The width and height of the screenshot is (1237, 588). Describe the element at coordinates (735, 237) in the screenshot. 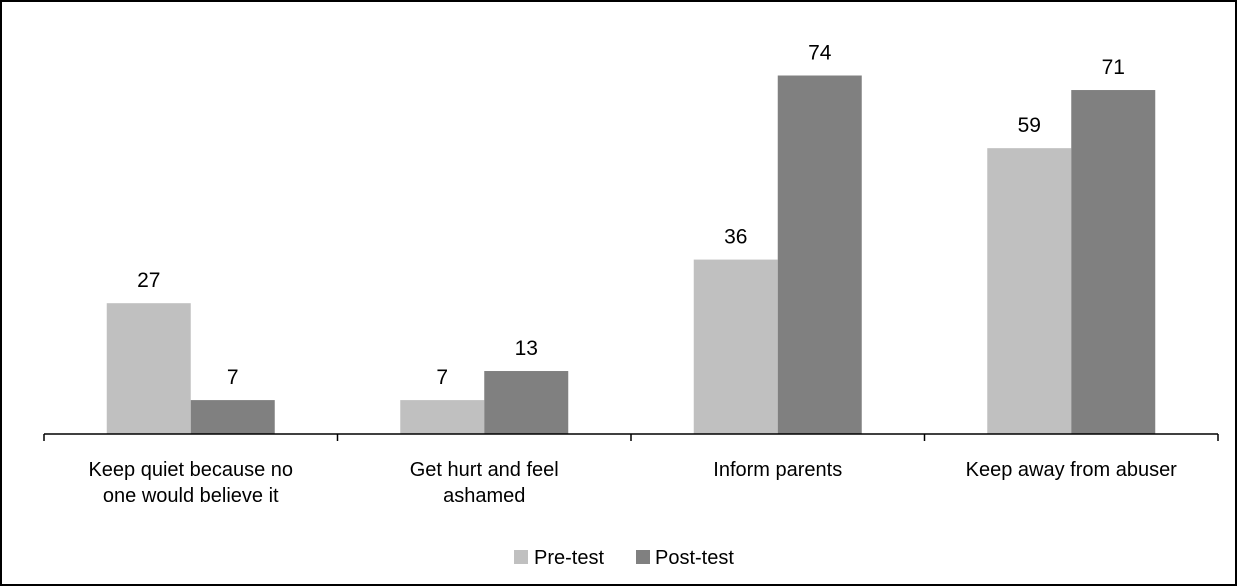

I see `value-label-pre-test-2: 36` at that location.